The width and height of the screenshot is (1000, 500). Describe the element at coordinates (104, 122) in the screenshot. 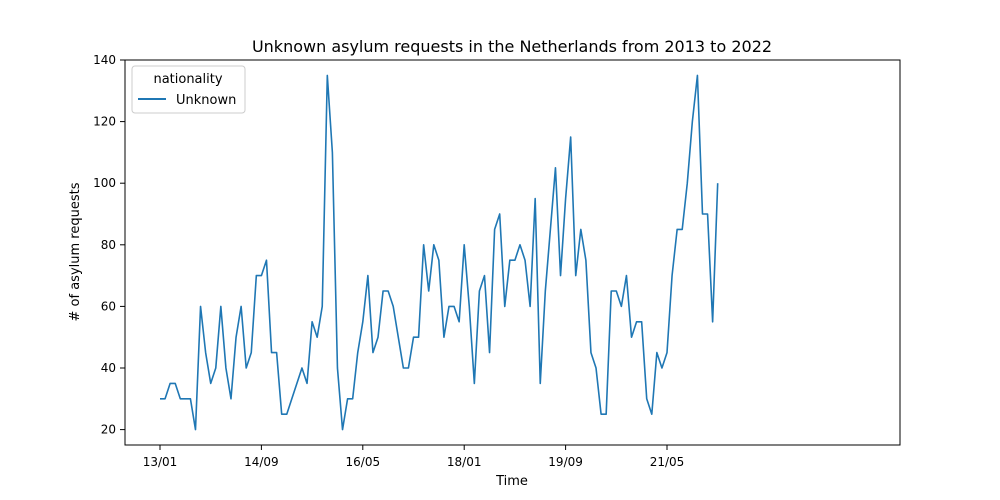

I see `y-tick-label: 120` at that location.